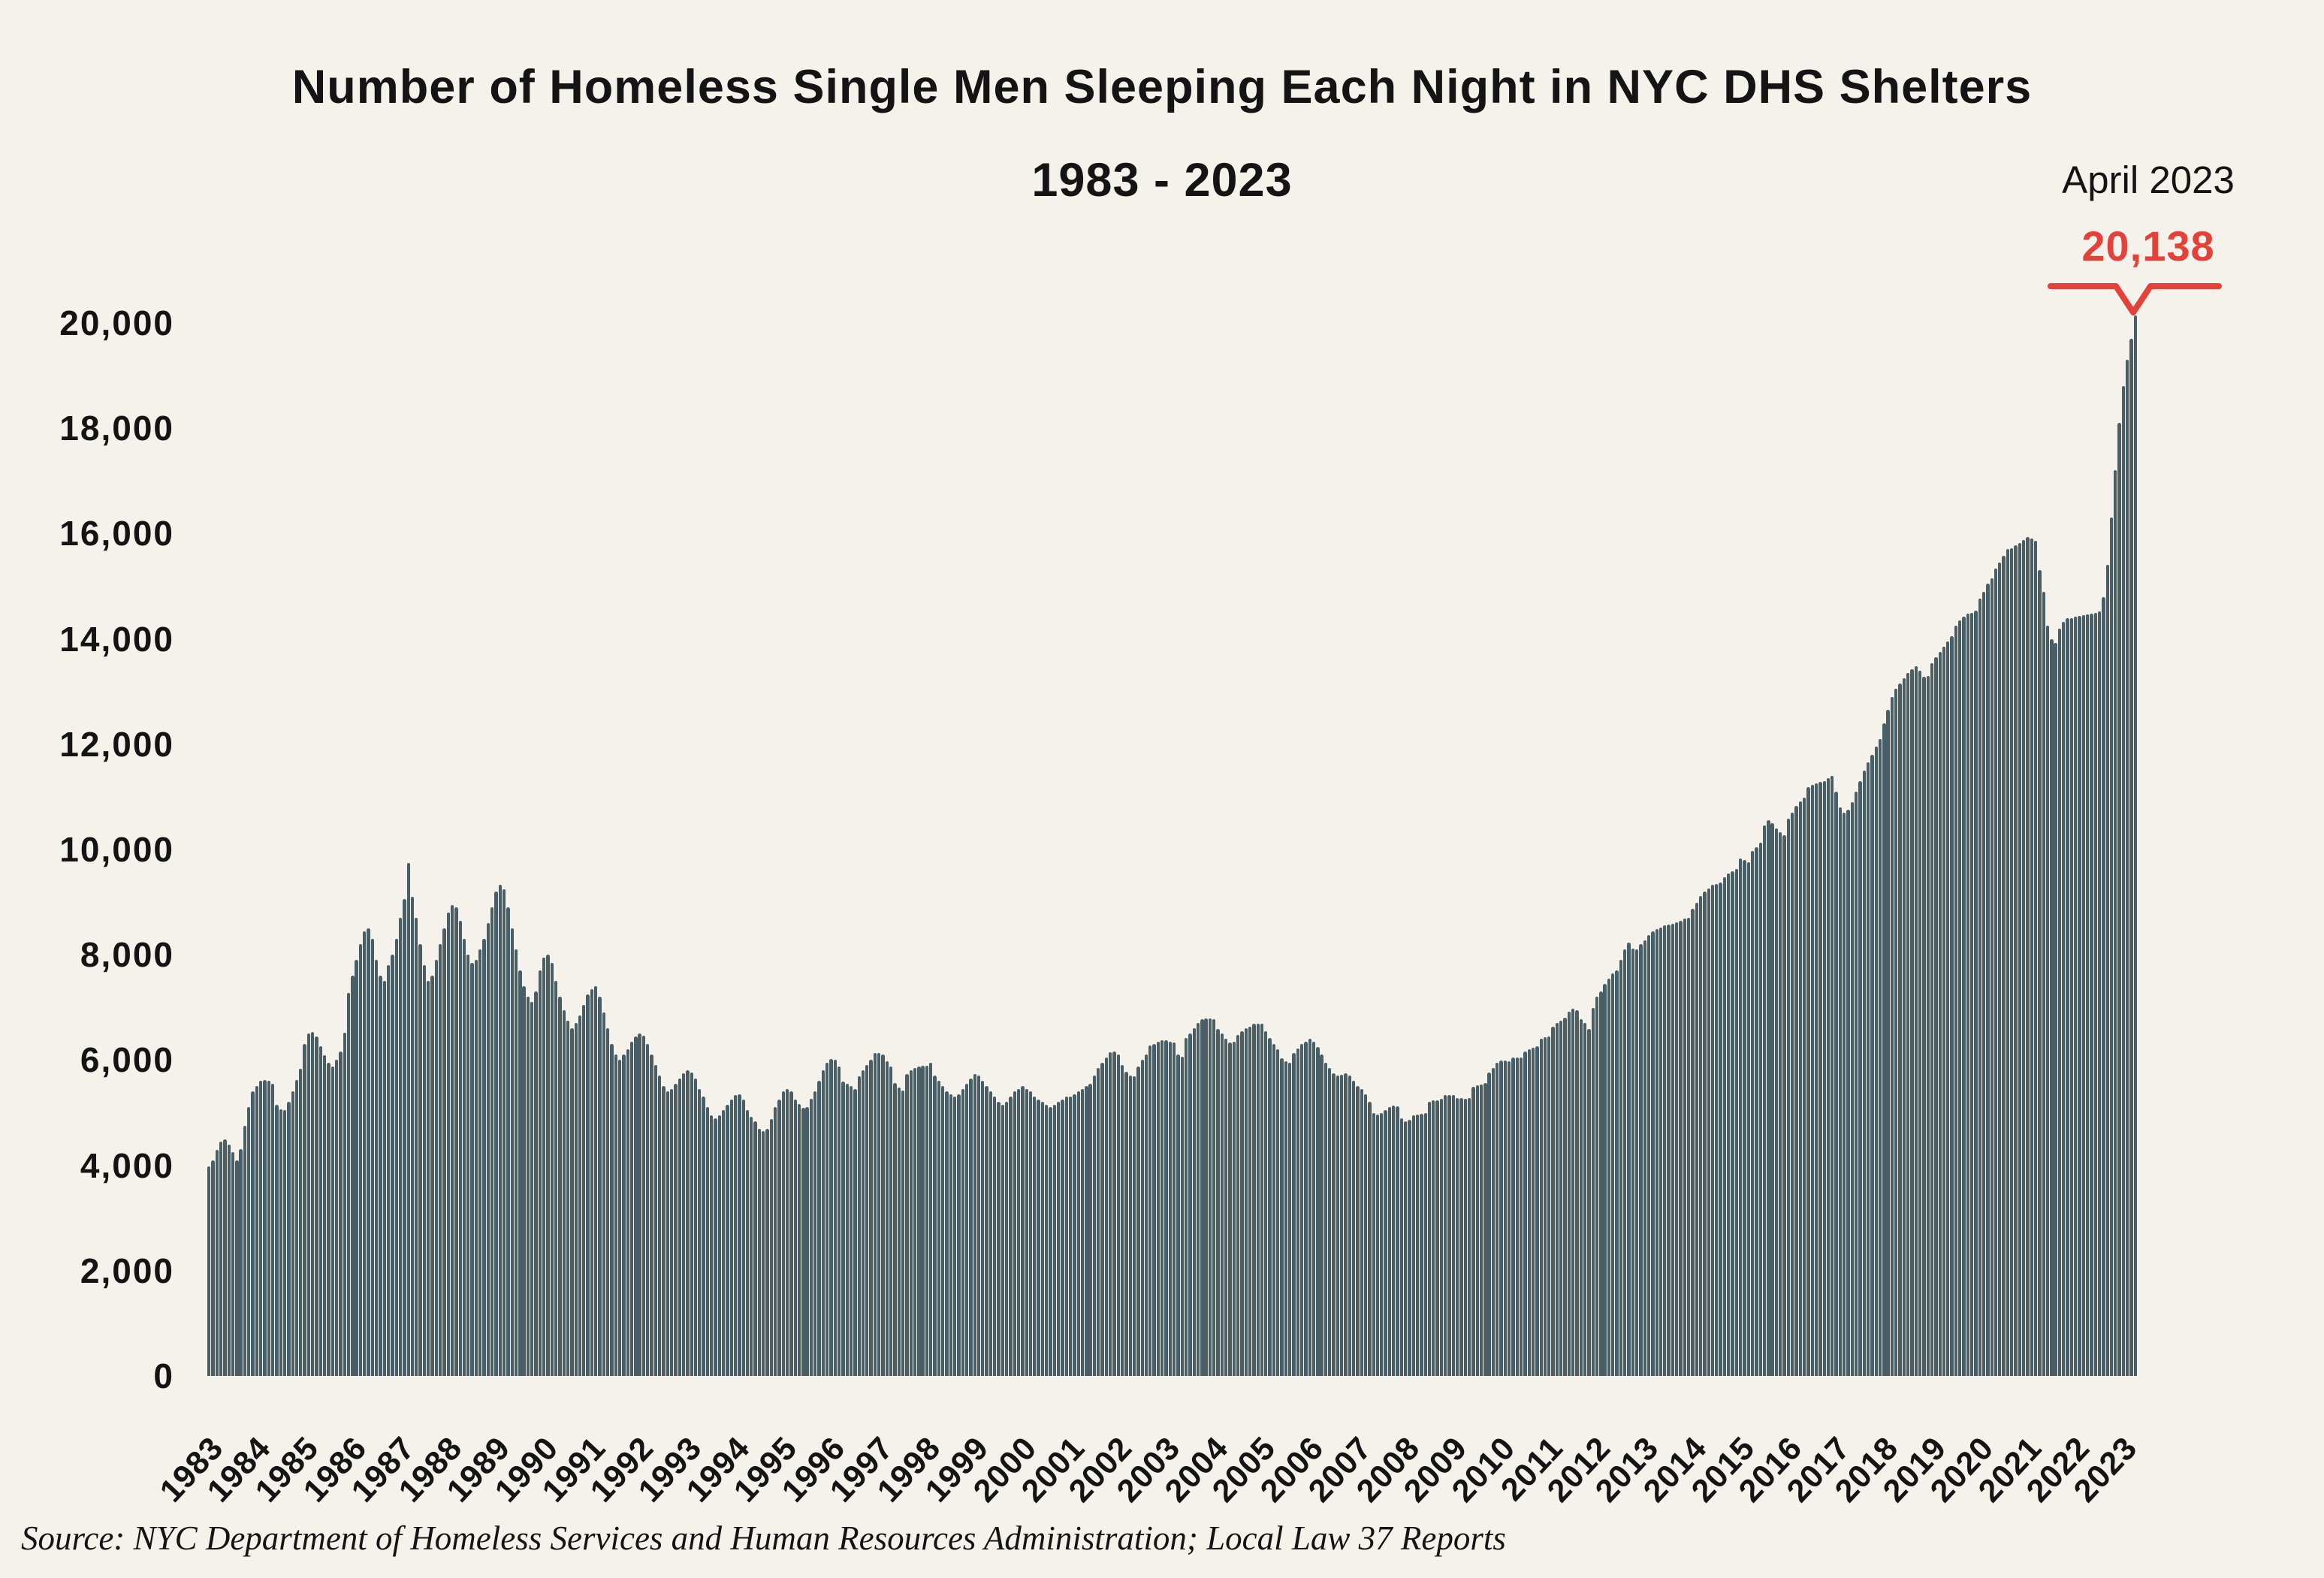 The image size is (2324, 1578). What do you see at coordinates (1162, 180) in the screenshot?
I see `chart-subtitle: 1983 - 2023` at bounding box center [1162, 180].